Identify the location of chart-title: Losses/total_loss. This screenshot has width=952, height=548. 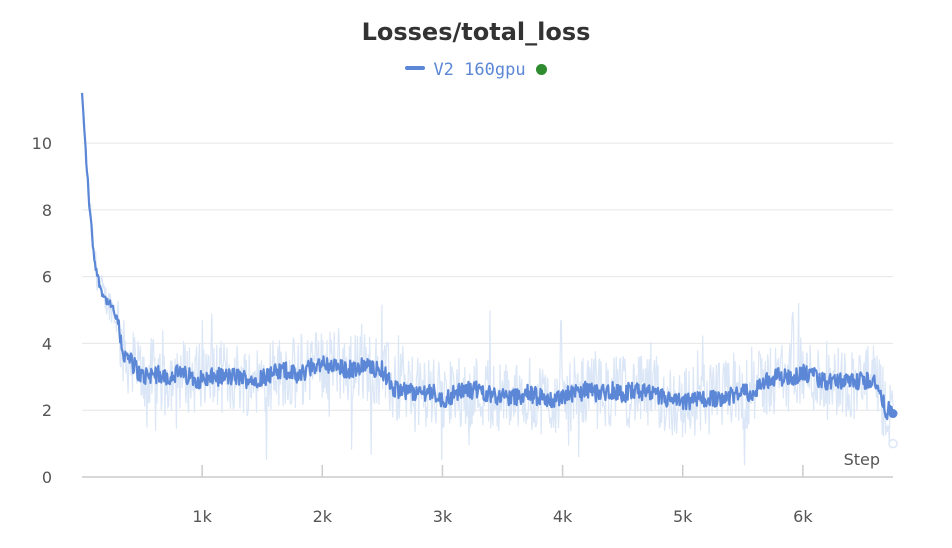
(476, 32).